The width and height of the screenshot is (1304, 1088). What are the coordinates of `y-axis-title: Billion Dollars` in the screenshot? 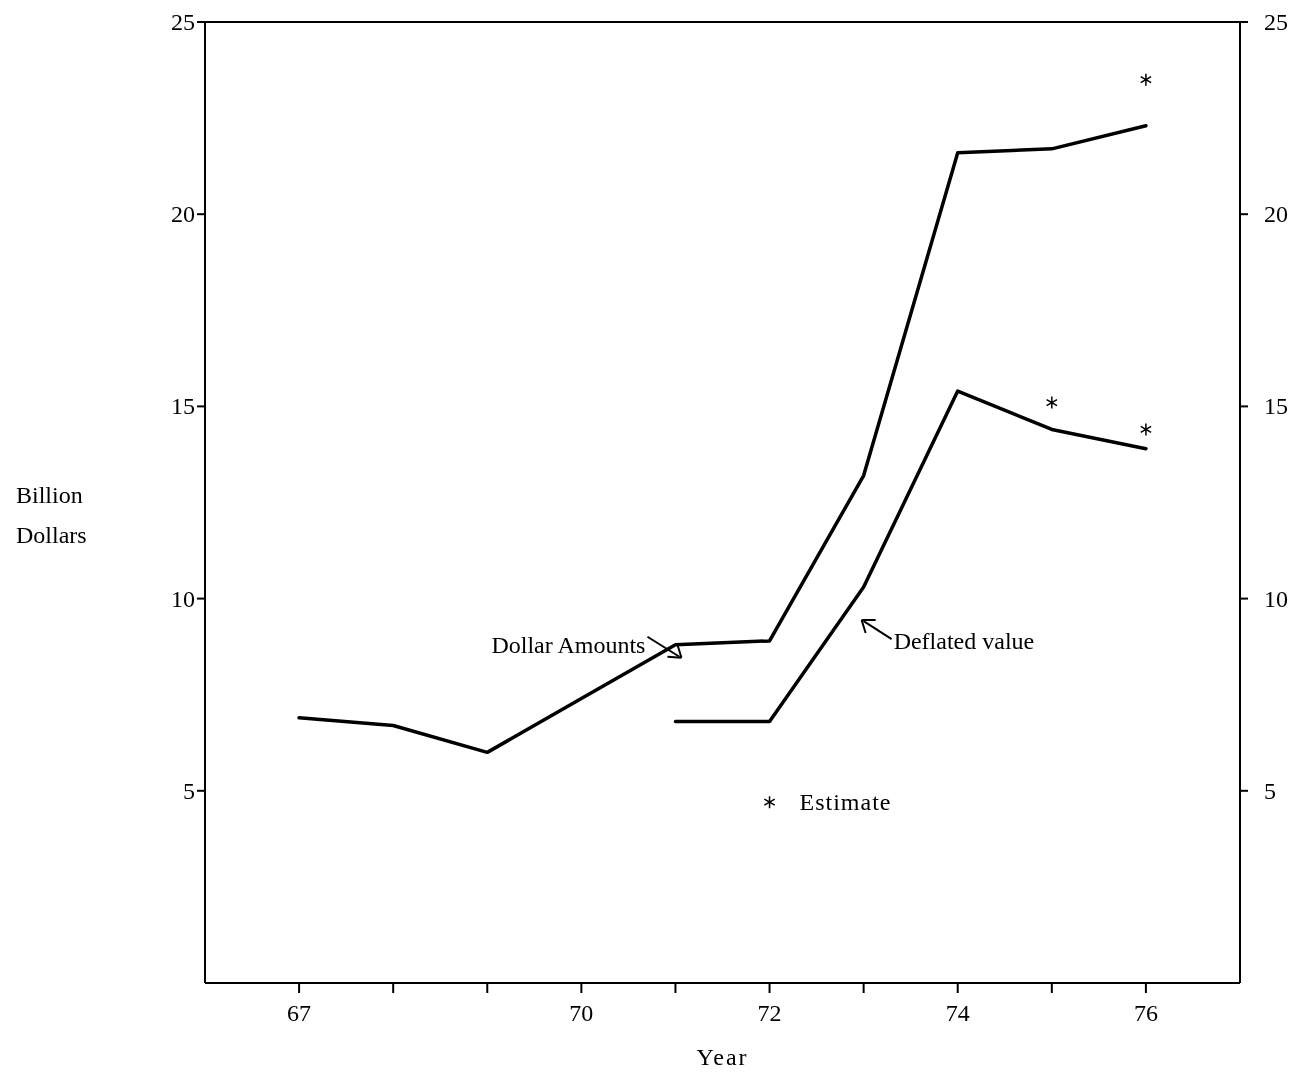 It's located at (51, 514).